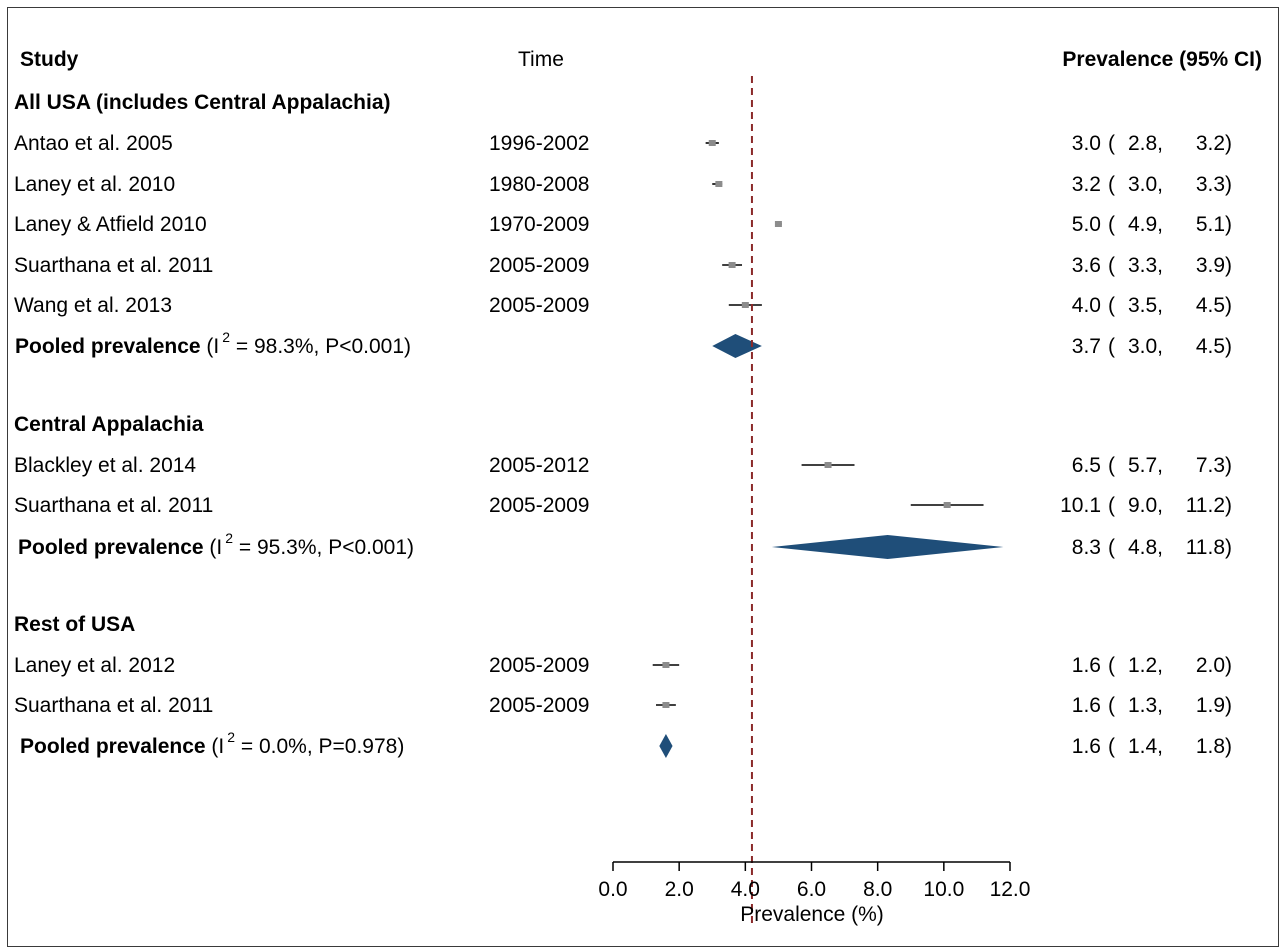 This screenshot has height=947, width=1281. I want to click on study-name: Laney & Atfield 2010, so click(110, 224).